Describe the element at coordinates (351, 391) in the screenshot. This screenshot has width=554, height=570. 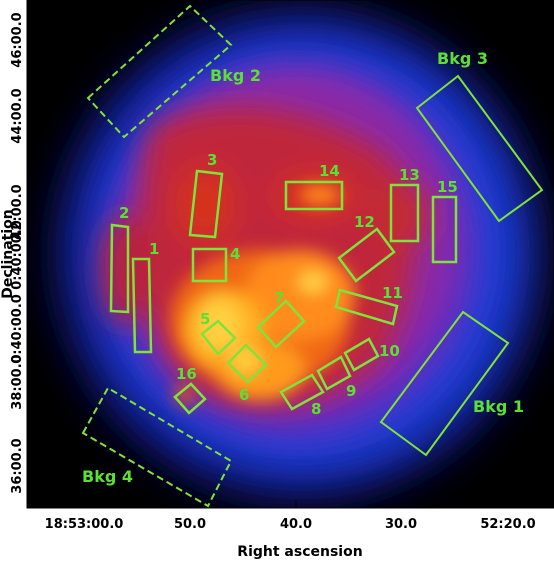
I see `region-9-label: 9` at that location.